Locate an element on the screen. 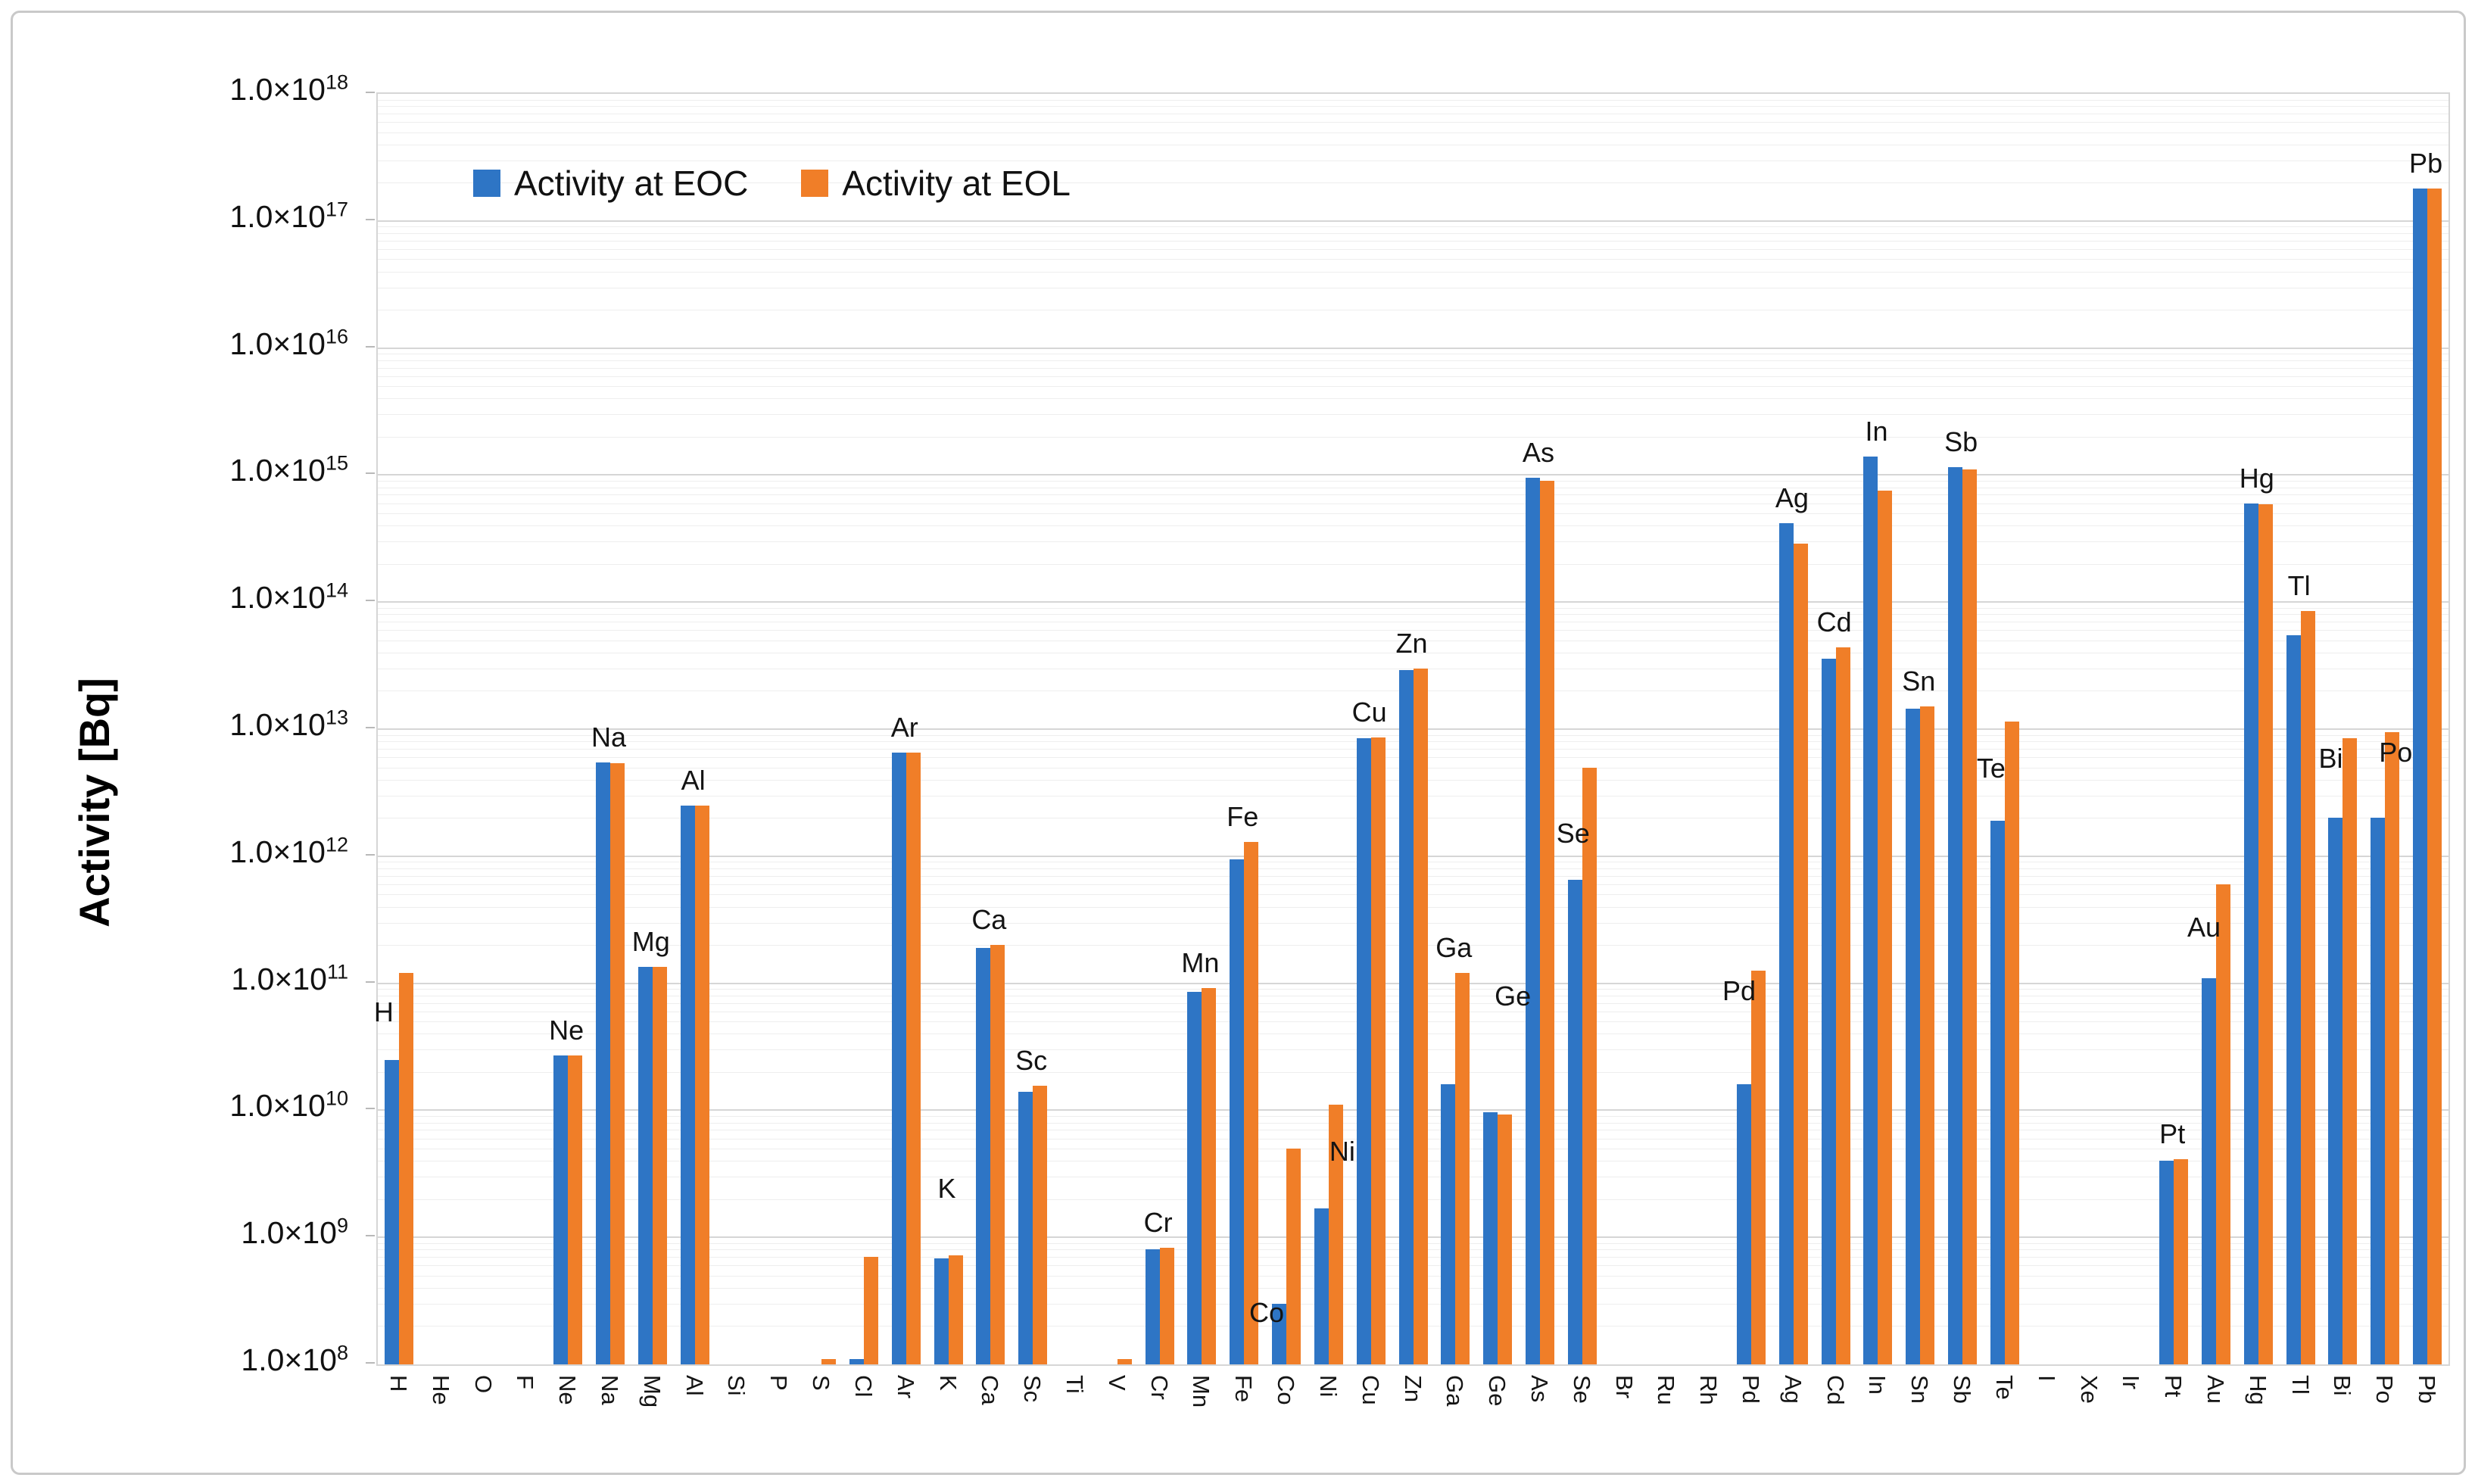  bar-K-eol is located at coordinates (955, 1309).